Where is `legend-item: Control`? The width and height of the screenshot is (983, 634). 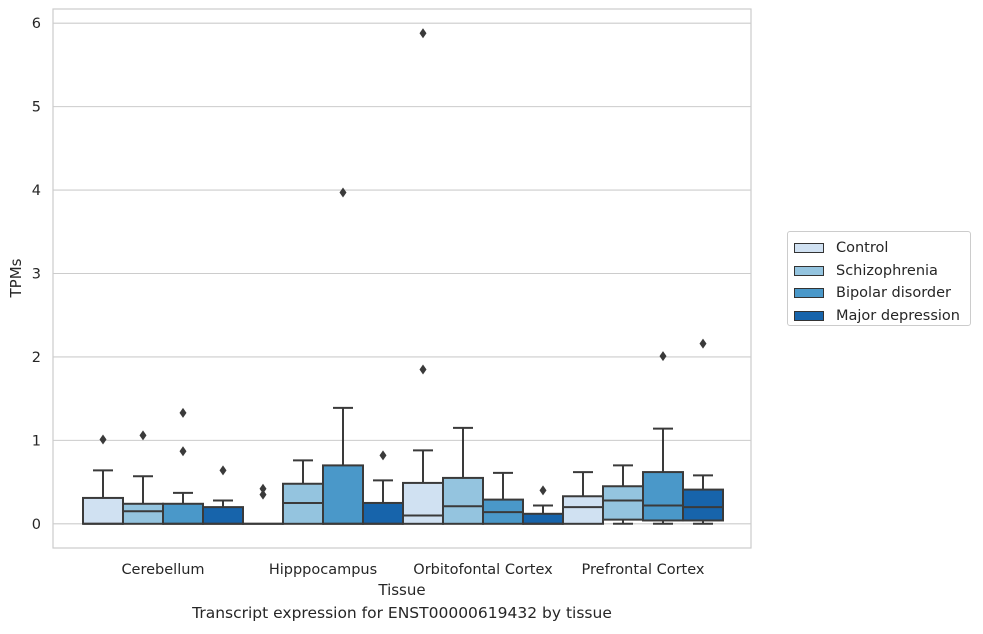 legend-item: Control is located at coordinates (881, 248).